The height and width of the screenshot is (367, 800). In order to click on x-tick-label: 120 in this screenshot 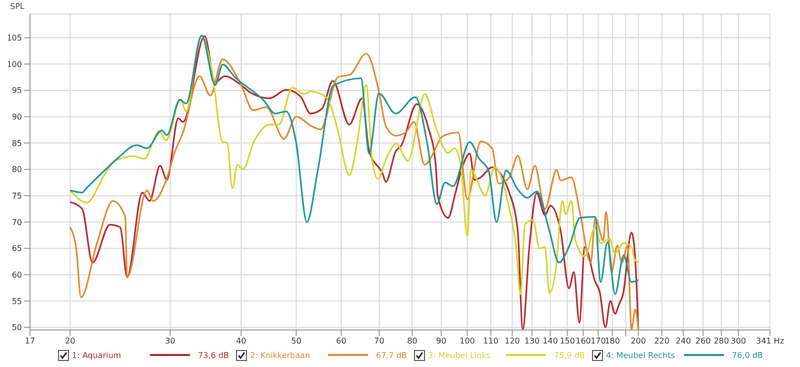, I will do `click(512, 341)`.